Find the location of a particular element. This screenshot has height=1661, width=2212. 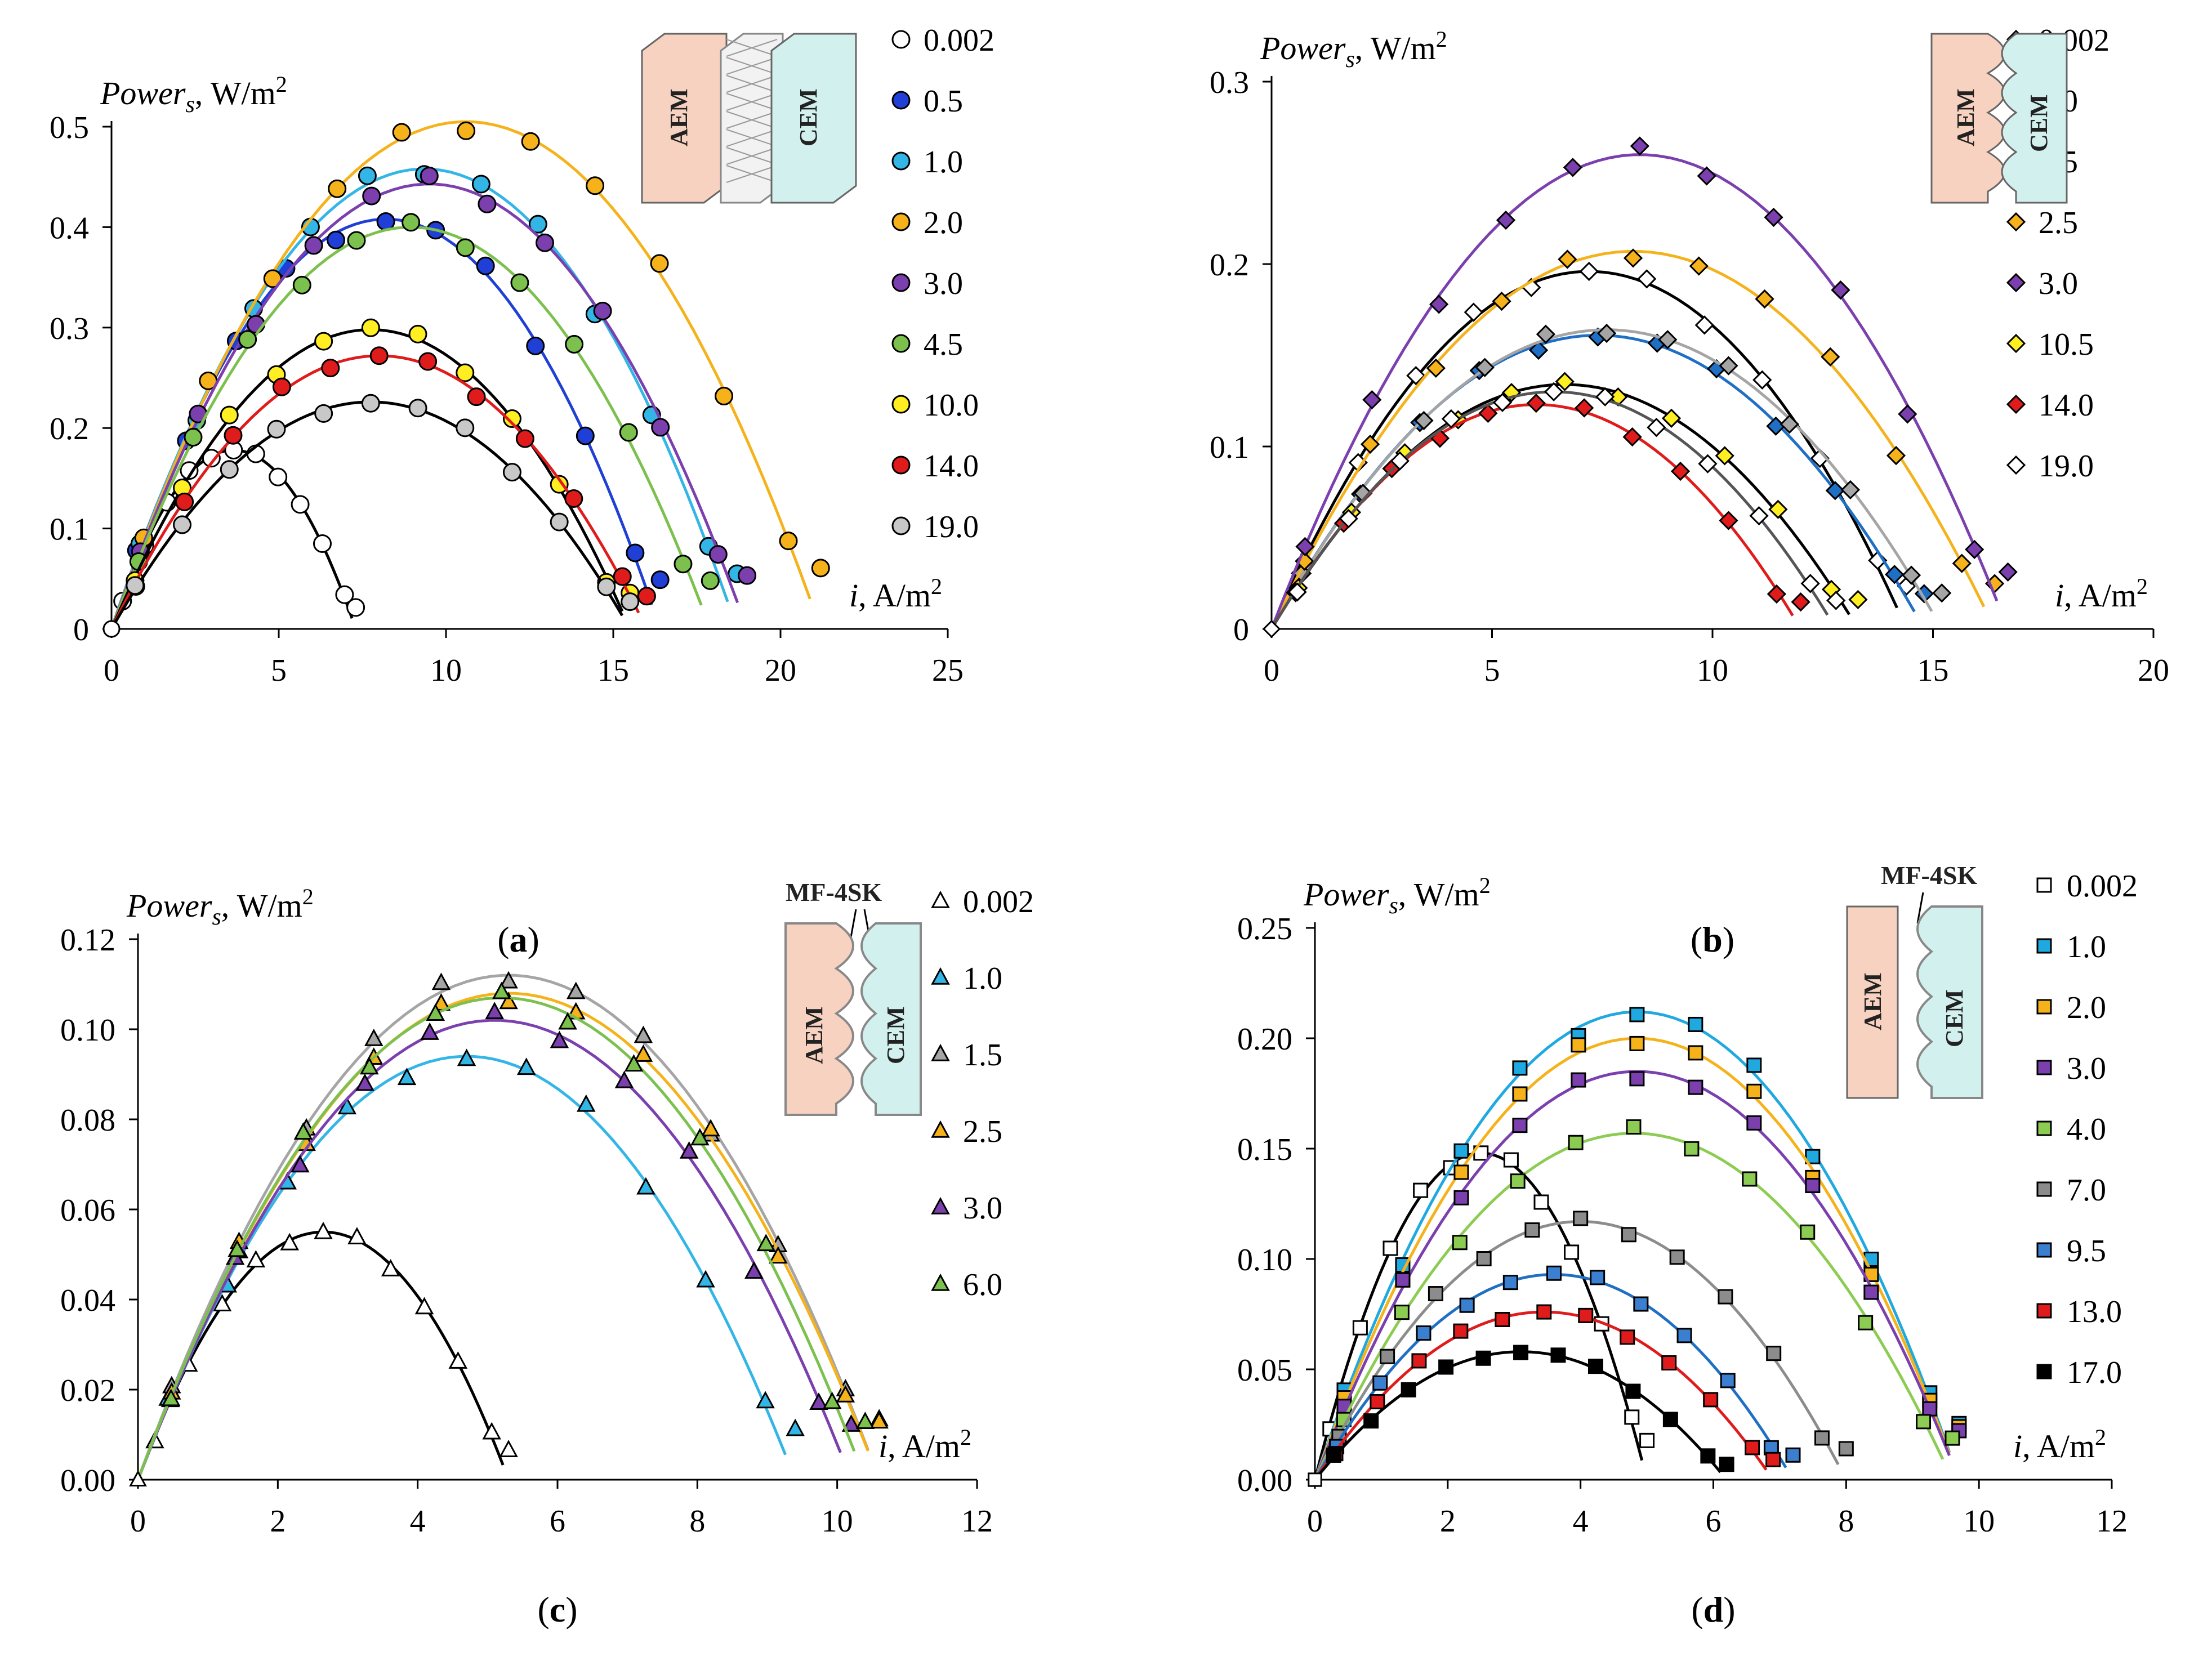

data-point-4.0 is located at coordinates (1866, 1322).